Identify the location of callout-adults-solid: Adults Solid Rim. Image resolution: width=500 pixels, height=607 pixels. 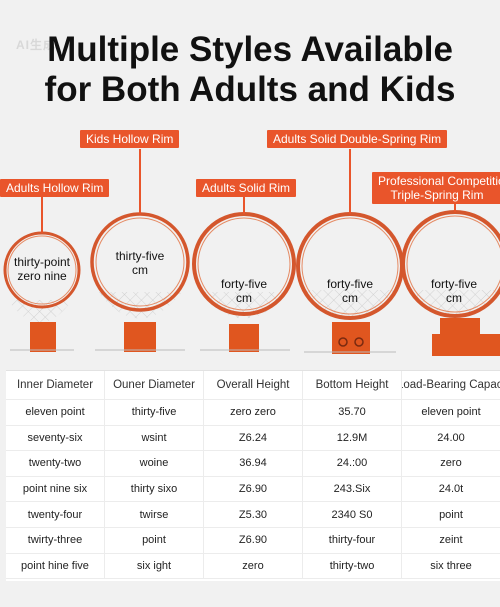
(246, 188).